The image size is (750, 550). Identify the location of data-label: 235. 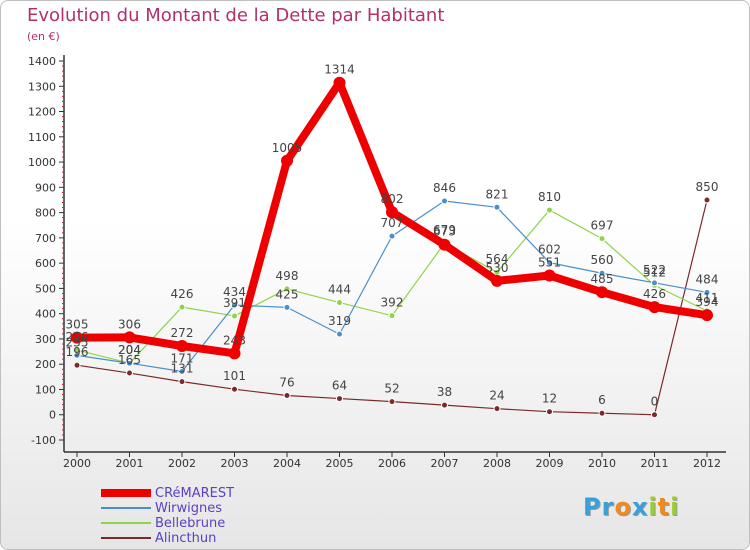
(77, 342).